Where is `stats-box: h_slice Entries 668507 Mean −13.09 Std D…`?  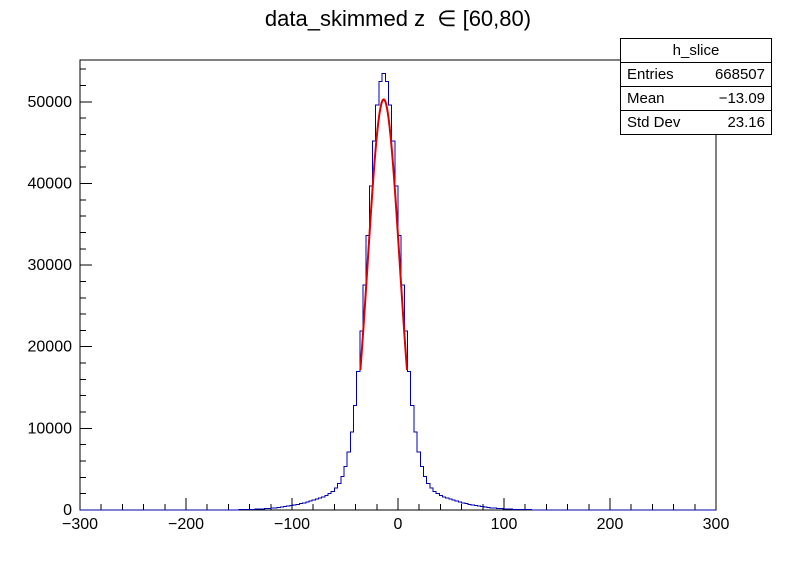 stats-box: h_slice Entries 668507 Mean −13.09 Std D… is located at coordinates (696, 86).